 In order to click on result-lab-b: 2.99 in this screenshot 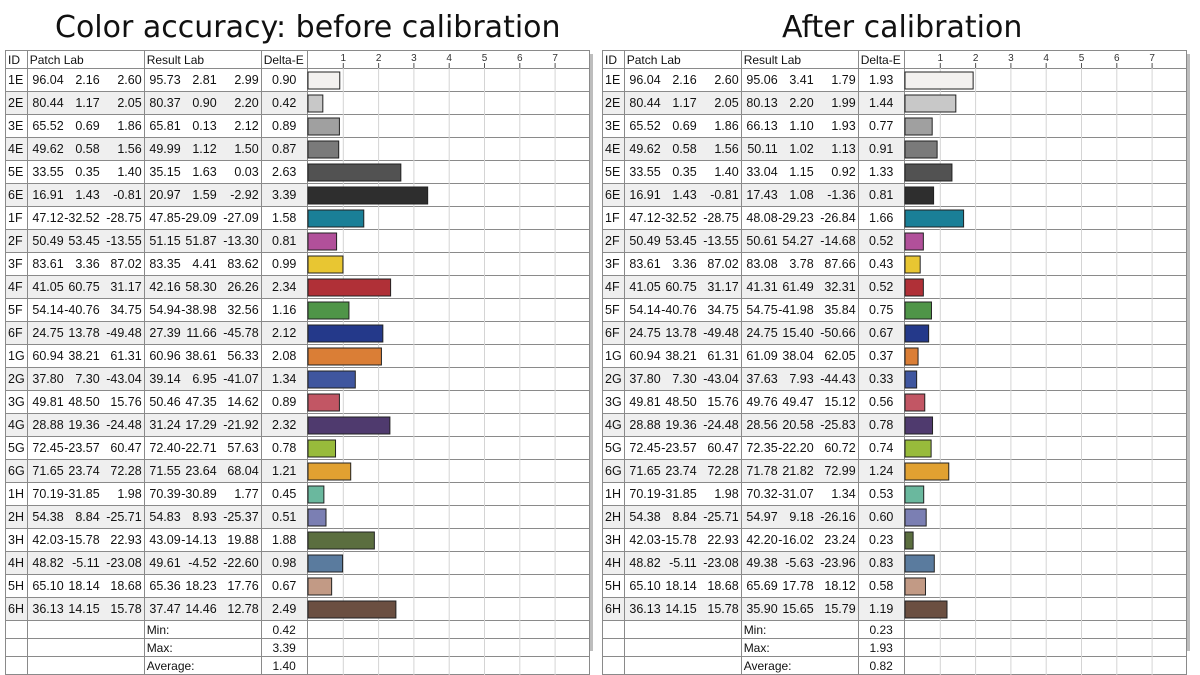, I will do `click(246, 80)`.